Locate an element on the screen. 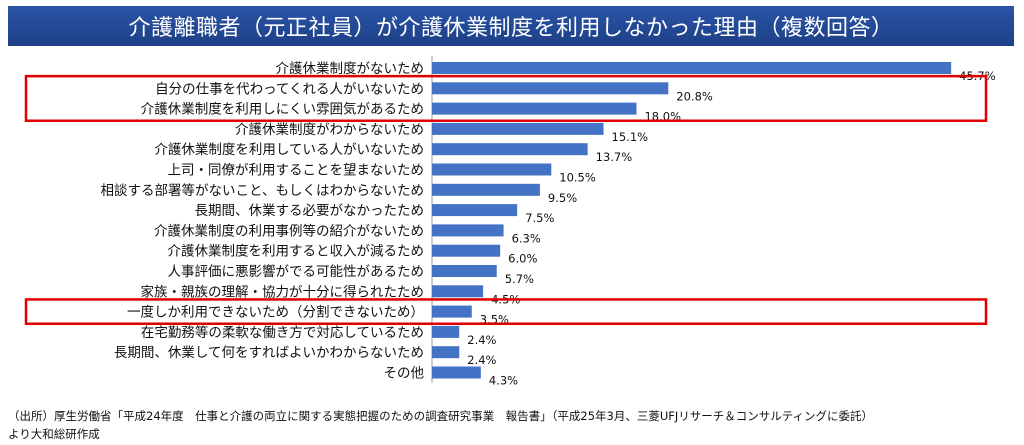 Image resolution: width=1024 pixels, height=445 pixels. category-label: その他 is located at coordinates (404, 374).